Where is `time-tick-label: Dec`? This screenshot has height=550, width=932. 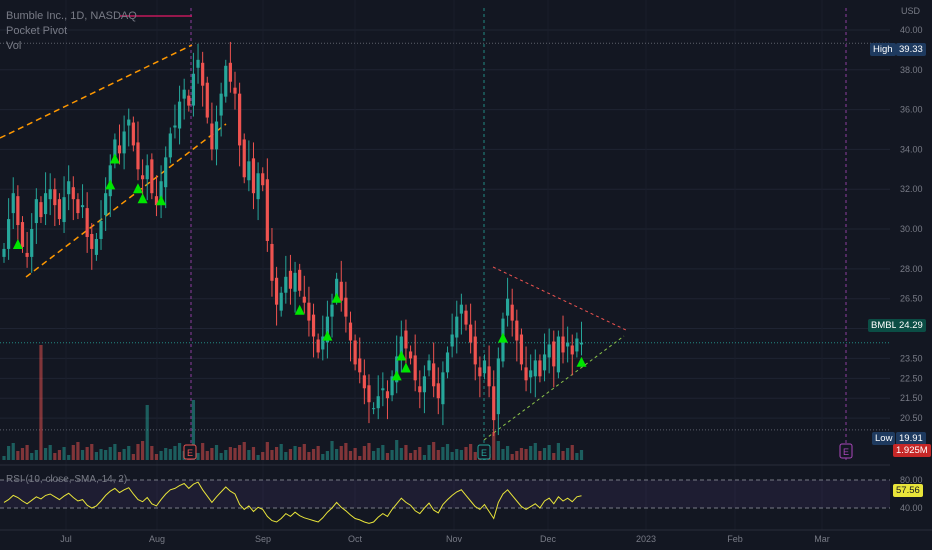
time-tick-label: Dec is located at coordinates (548, 539).